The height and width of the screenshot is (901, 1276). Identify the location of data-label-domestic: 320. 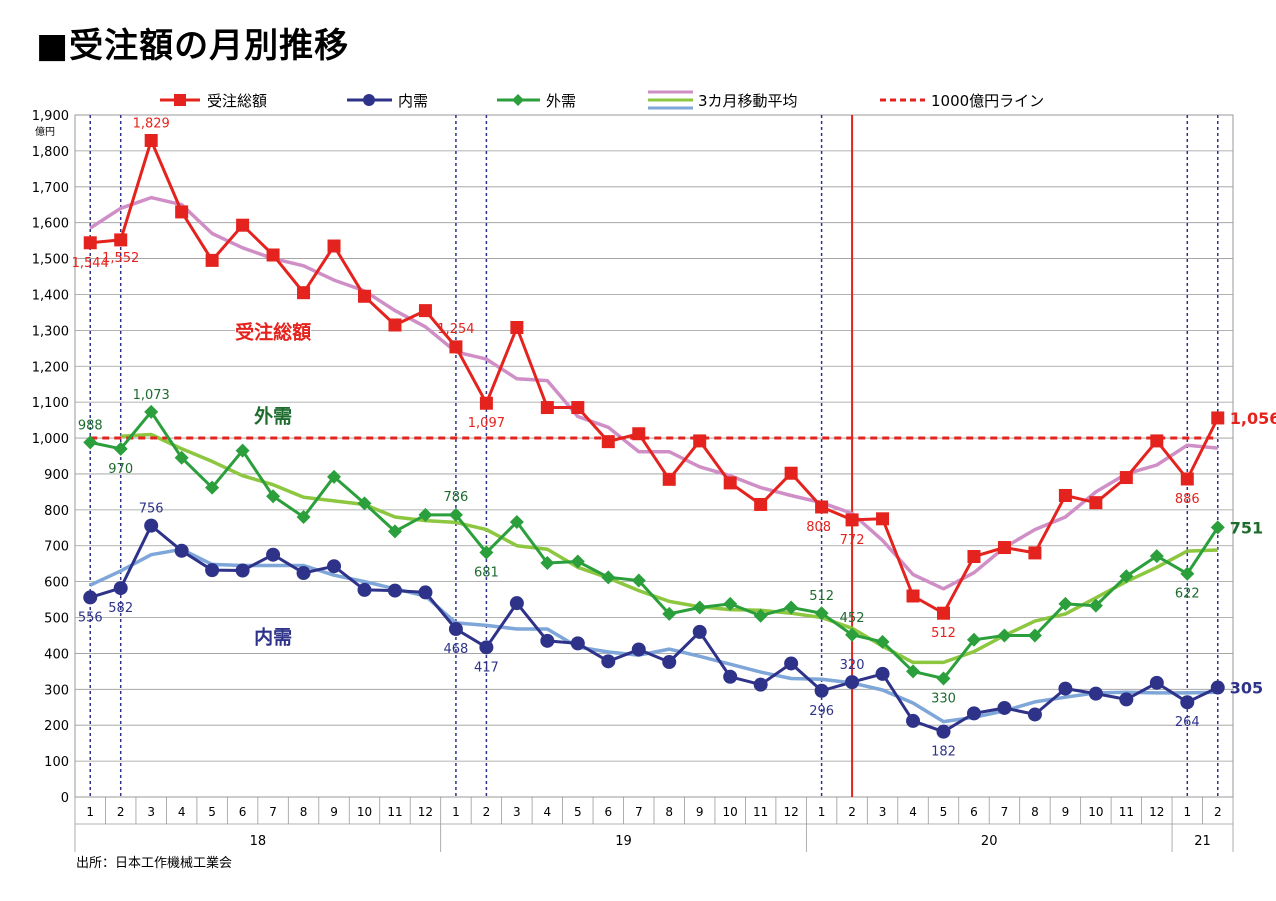
(852, 665).